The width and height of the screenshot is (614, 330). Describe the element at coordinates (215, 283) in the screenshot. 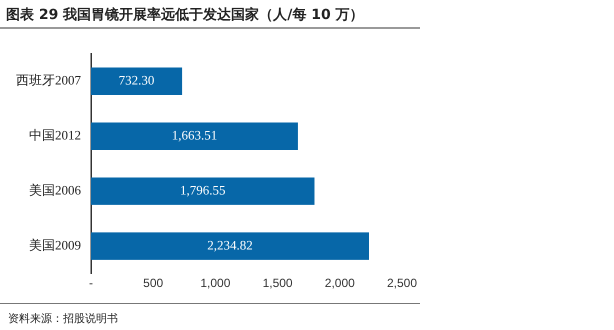

I see `x-tick-label: 1,000` at that location.